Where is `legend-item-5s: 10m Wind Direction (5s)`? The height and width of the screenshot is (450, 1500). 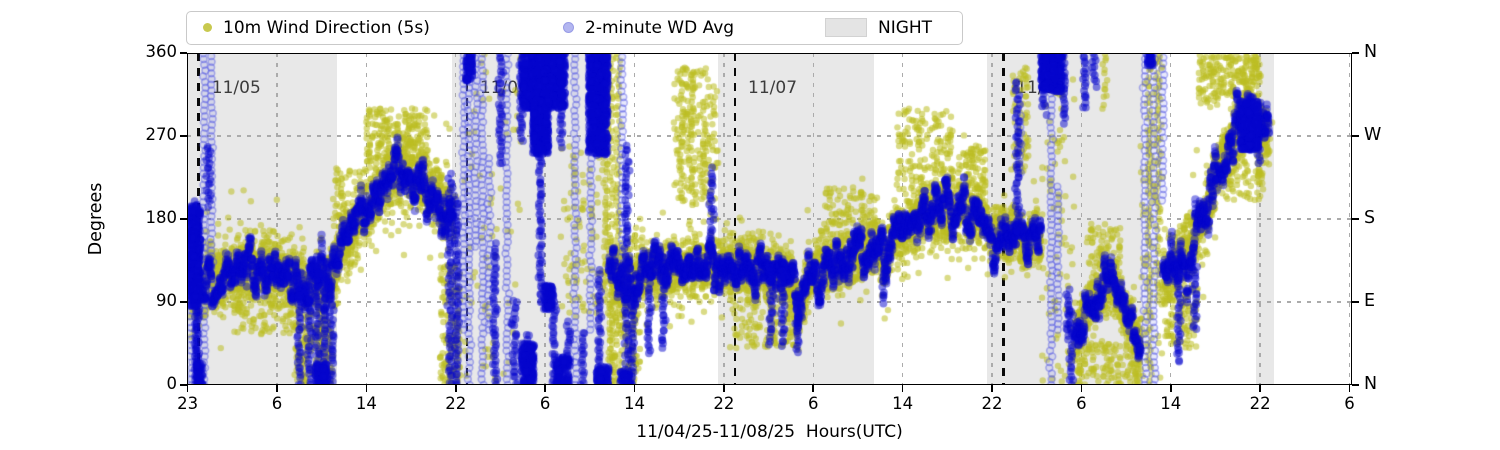 legend-item-5s: 10m Wind Direction (5s) is located at coordinates (316, 27).